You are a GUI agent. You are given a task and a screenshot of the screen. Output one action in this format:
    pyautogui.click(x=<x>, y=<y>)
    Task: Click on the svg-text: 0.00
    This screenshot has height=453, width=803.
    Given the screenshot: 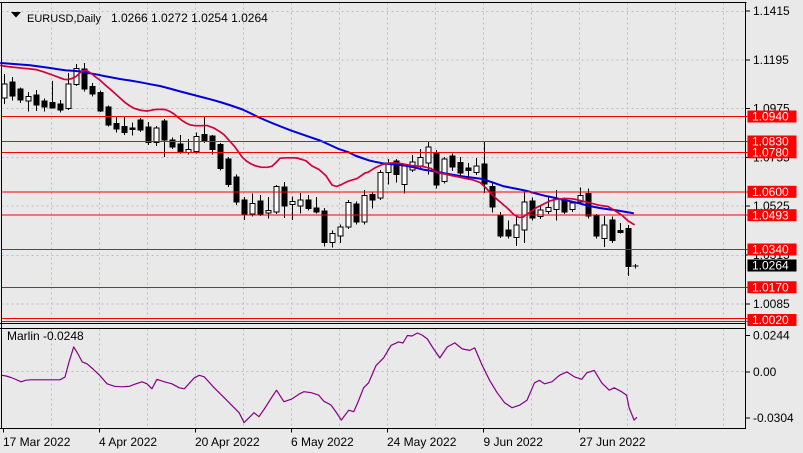 What is the action you would take?
    pyautogui.click(x=765, y=372)
    